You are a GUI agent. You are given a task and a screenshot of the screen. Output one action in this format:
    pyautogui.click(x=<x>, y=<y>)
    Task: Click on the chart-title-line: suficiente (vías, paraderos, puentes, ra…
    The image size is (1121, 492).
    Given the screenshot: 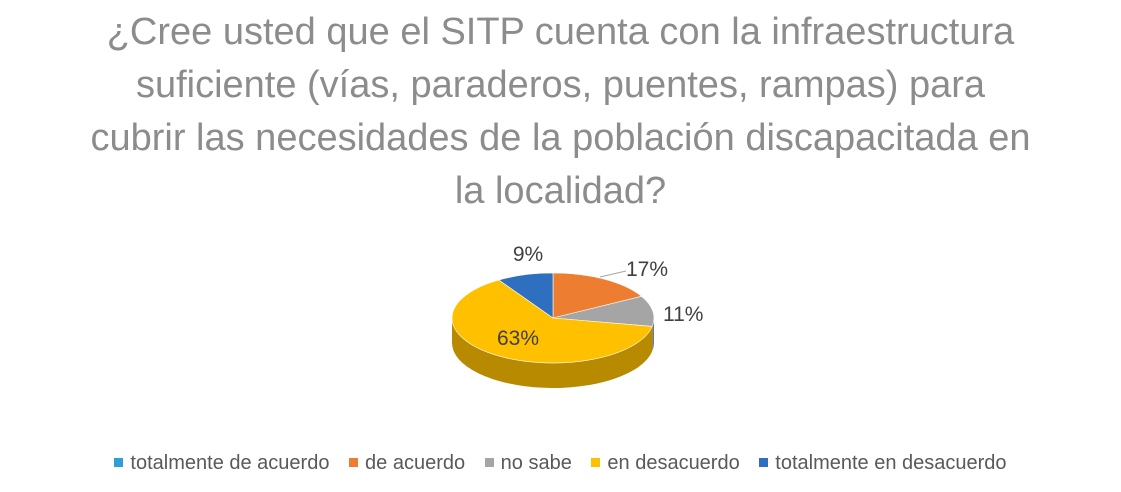 What is the action you would take?
    pyautogui.click(x=560, y=85)
    